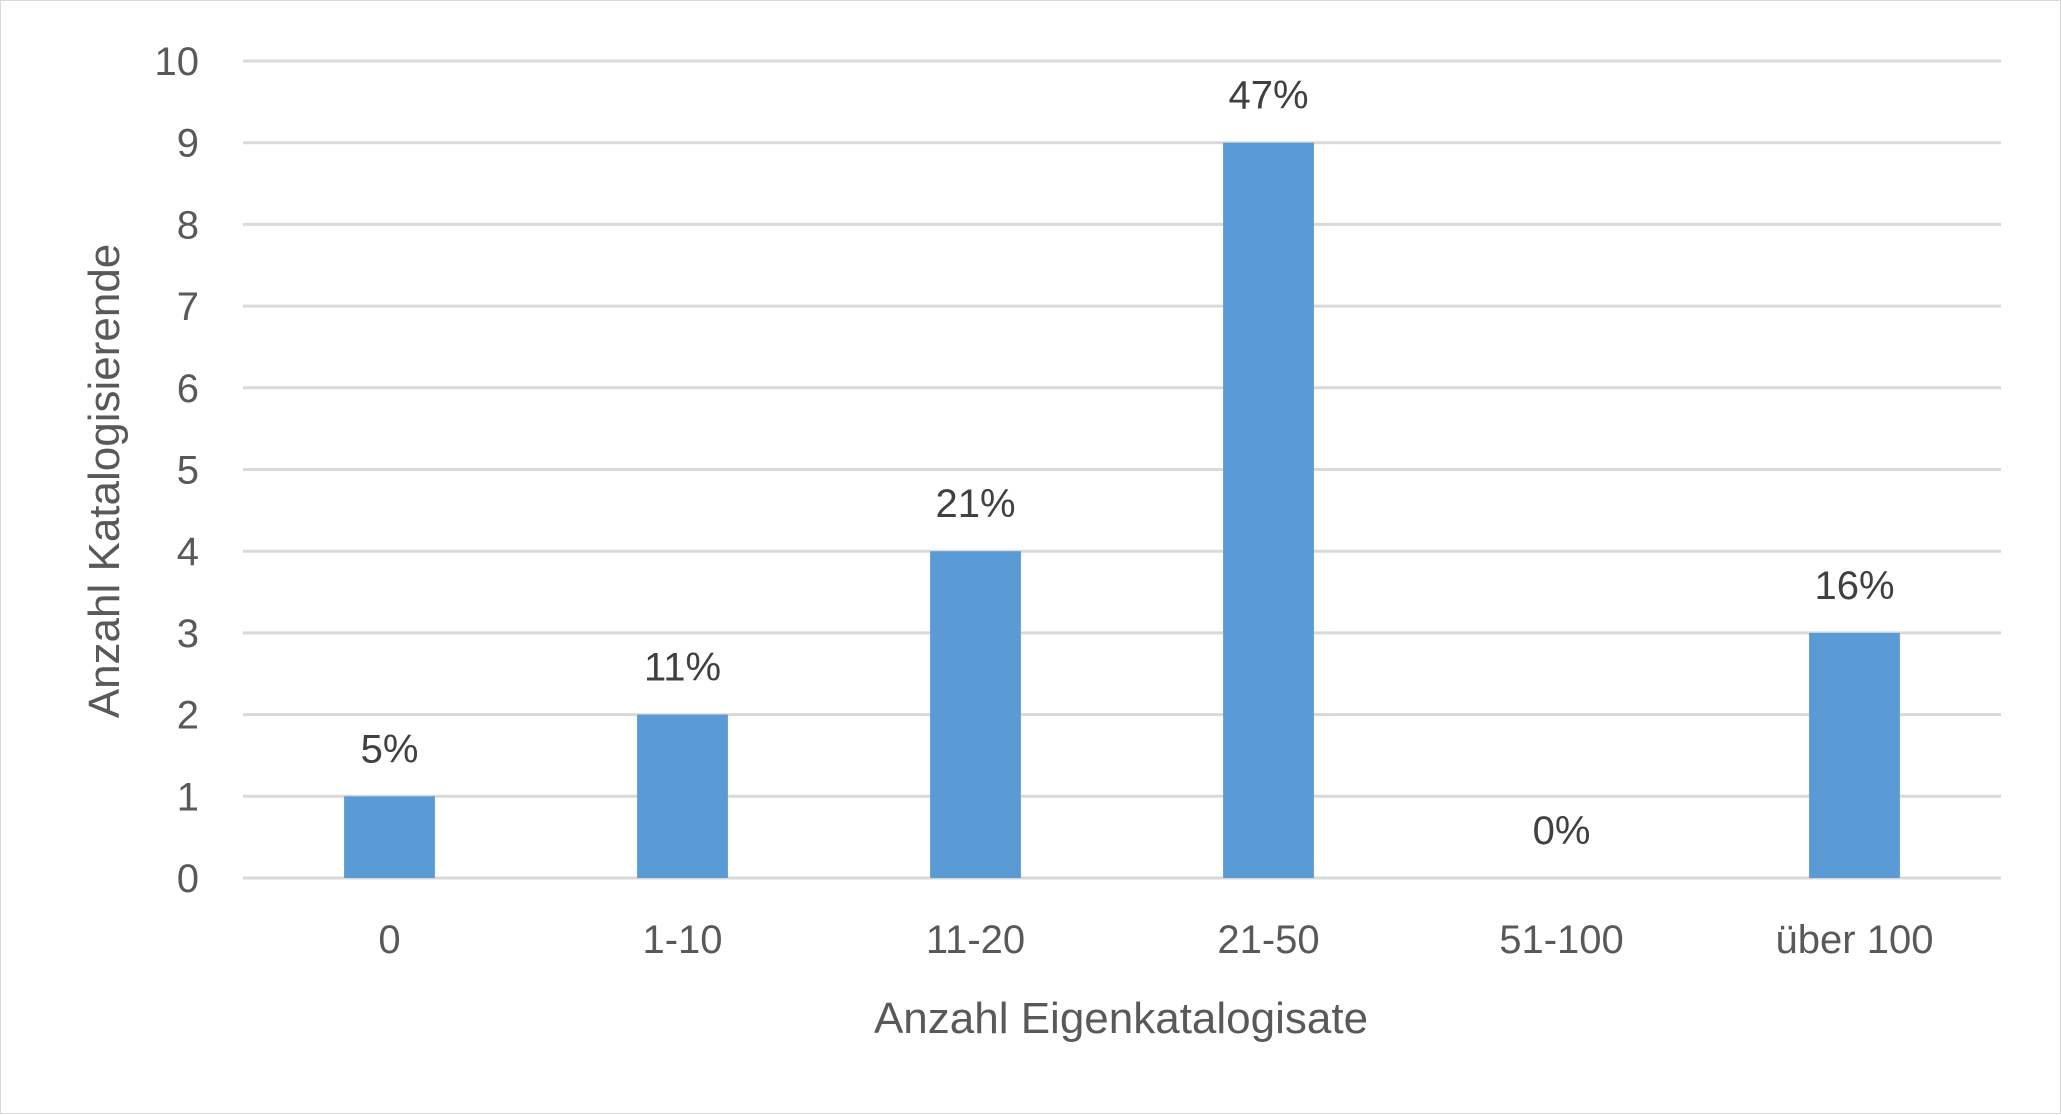  Describe the element at coordinates (188, 225) in the screenshot. I see `y-tick-label: 8` at that location.